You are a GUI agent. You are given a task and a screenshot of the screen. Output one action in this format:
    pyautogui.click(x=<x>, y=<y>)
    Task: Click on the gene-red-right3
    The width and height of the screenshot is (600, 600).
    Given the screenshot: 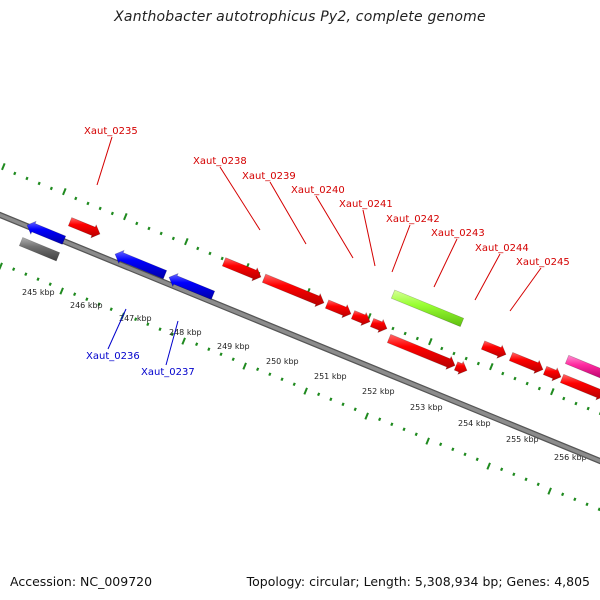 What is the action you would take?
    pyautogui.click(x=579, y=387)
    